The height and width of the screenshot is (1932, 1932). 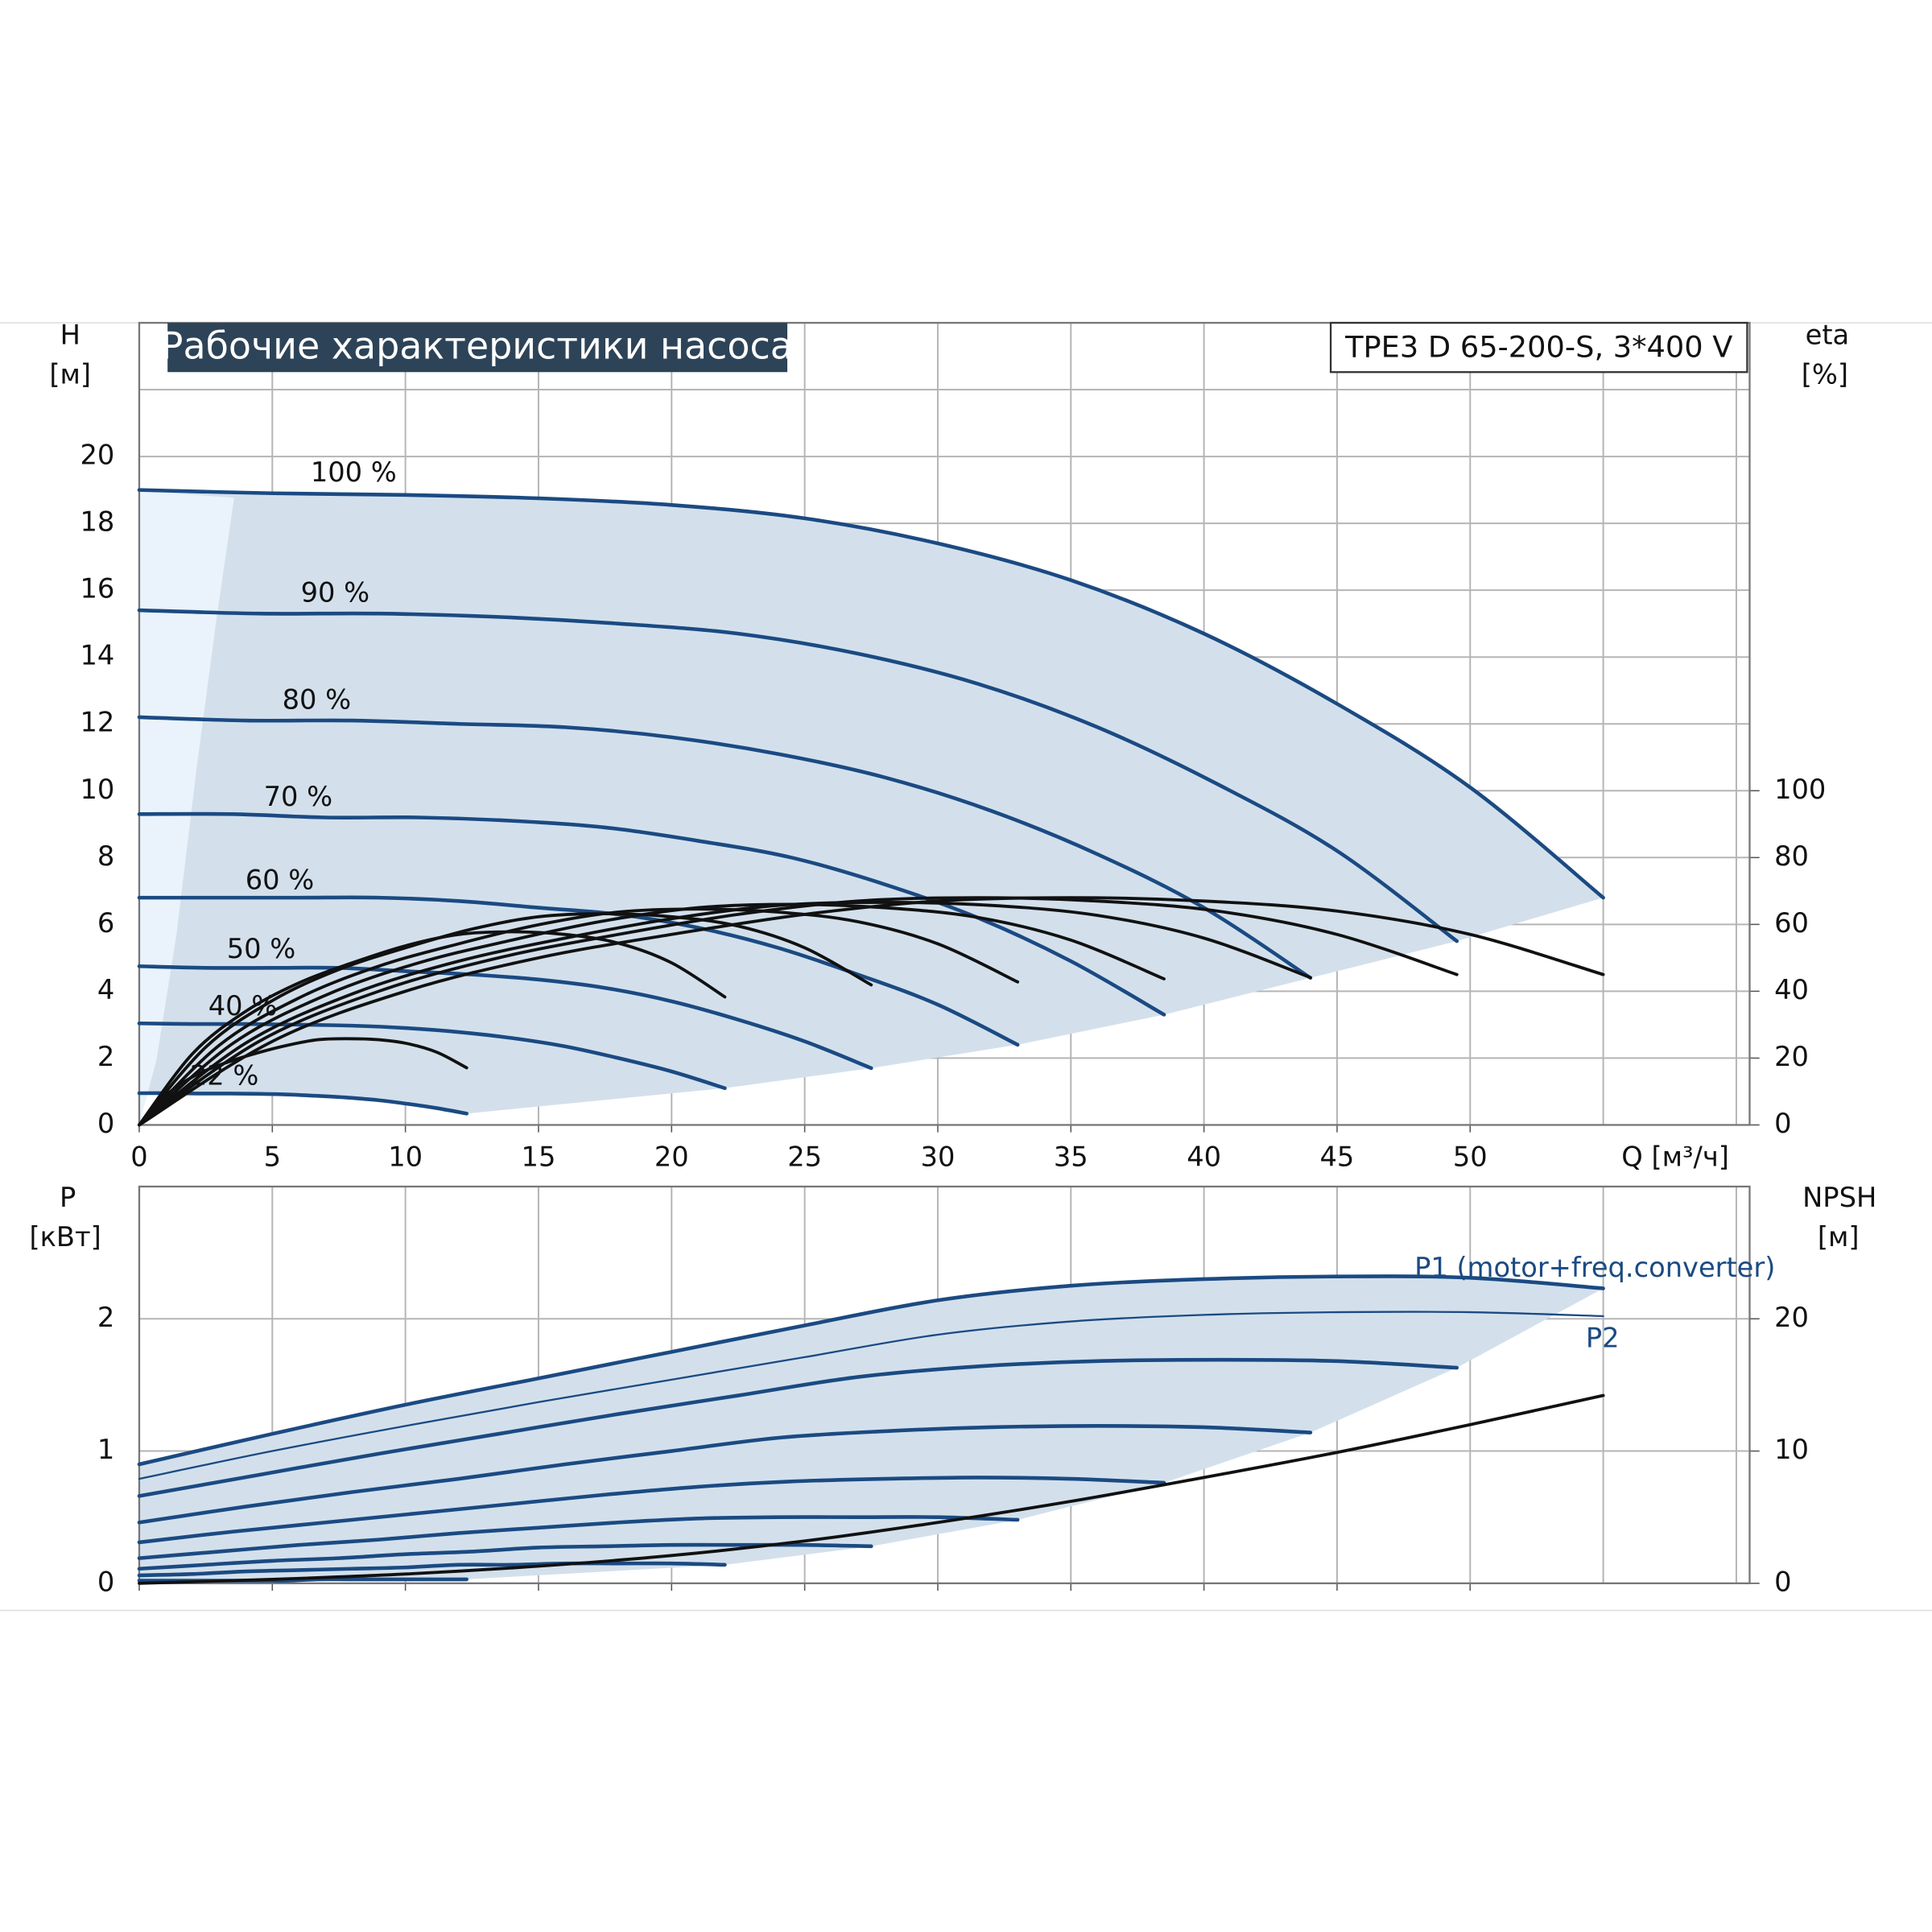 What do you see at coordinates (138, 1156) in the screenshot?
I see `x-tick-label: 0` at bounding box center [138, 1156].